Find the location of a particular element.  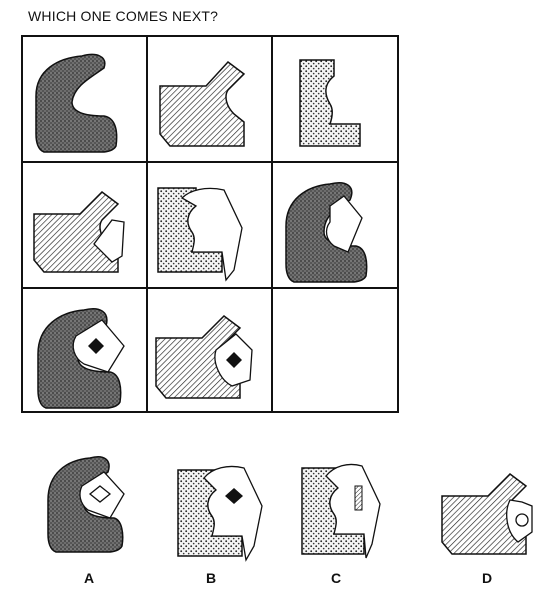

option-a-figure is located at coordinates (86, 504).